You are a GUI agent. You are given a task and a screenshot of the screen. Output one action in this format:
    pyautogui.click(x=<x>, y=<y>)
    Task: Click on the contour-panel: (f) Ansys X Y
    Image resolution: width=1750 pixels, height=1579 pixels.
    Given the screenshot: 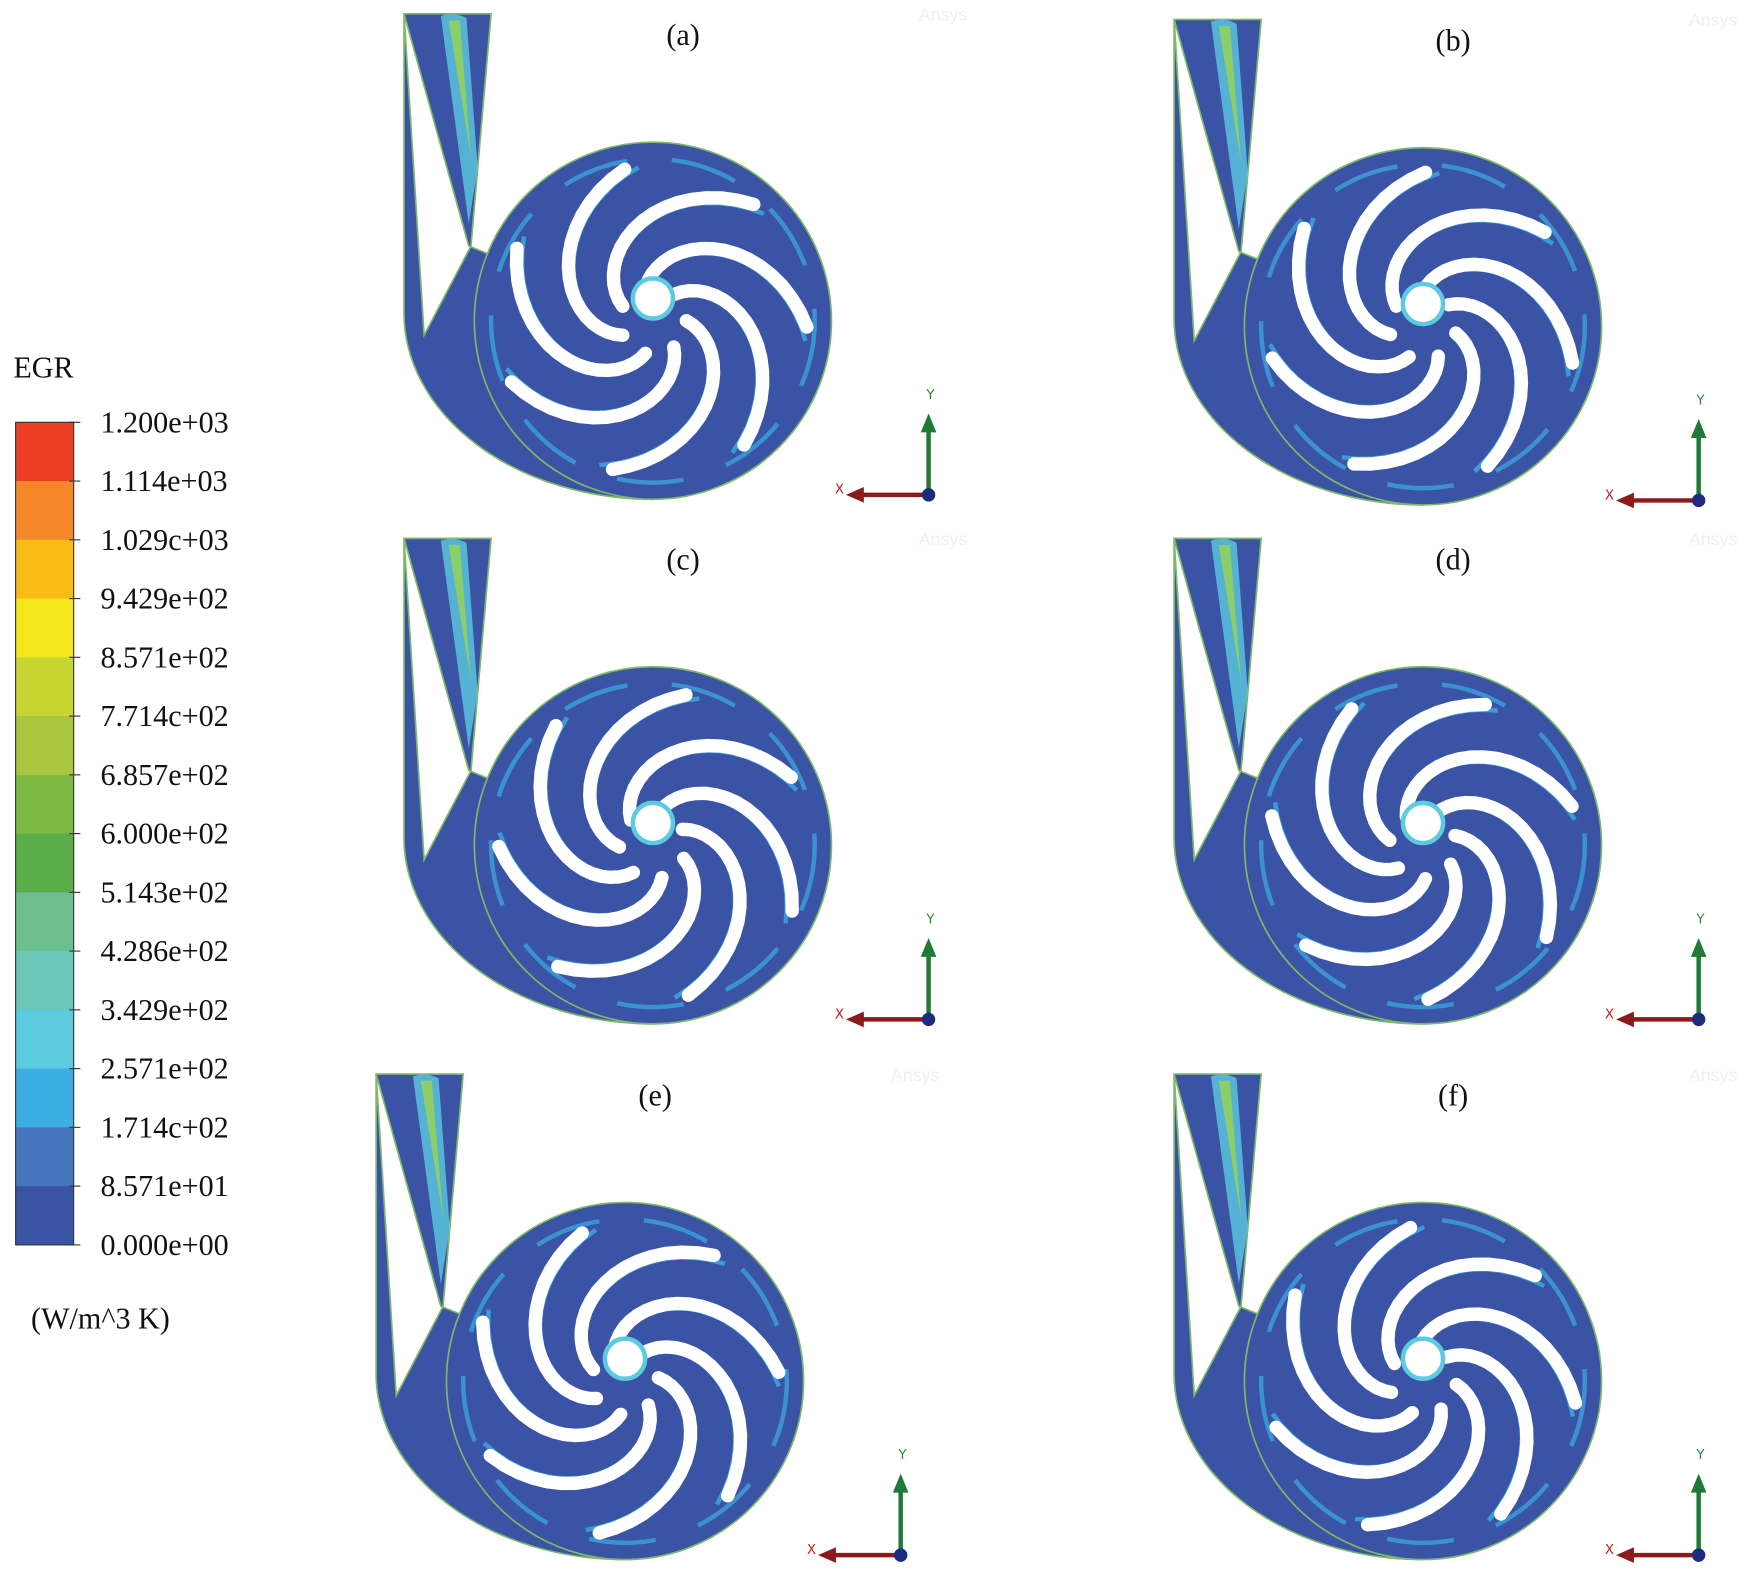 What is the action you would take?
    pyautogui.click(x=1455, y=1314)
    